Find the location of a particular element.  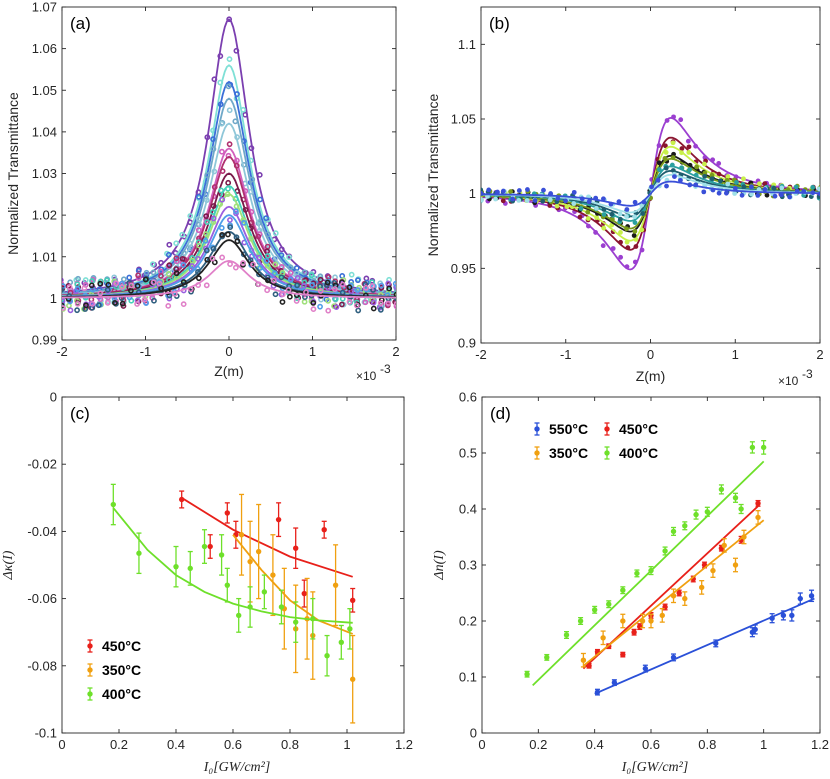

legend-label: 350°C is located at coordinates (568, 453).